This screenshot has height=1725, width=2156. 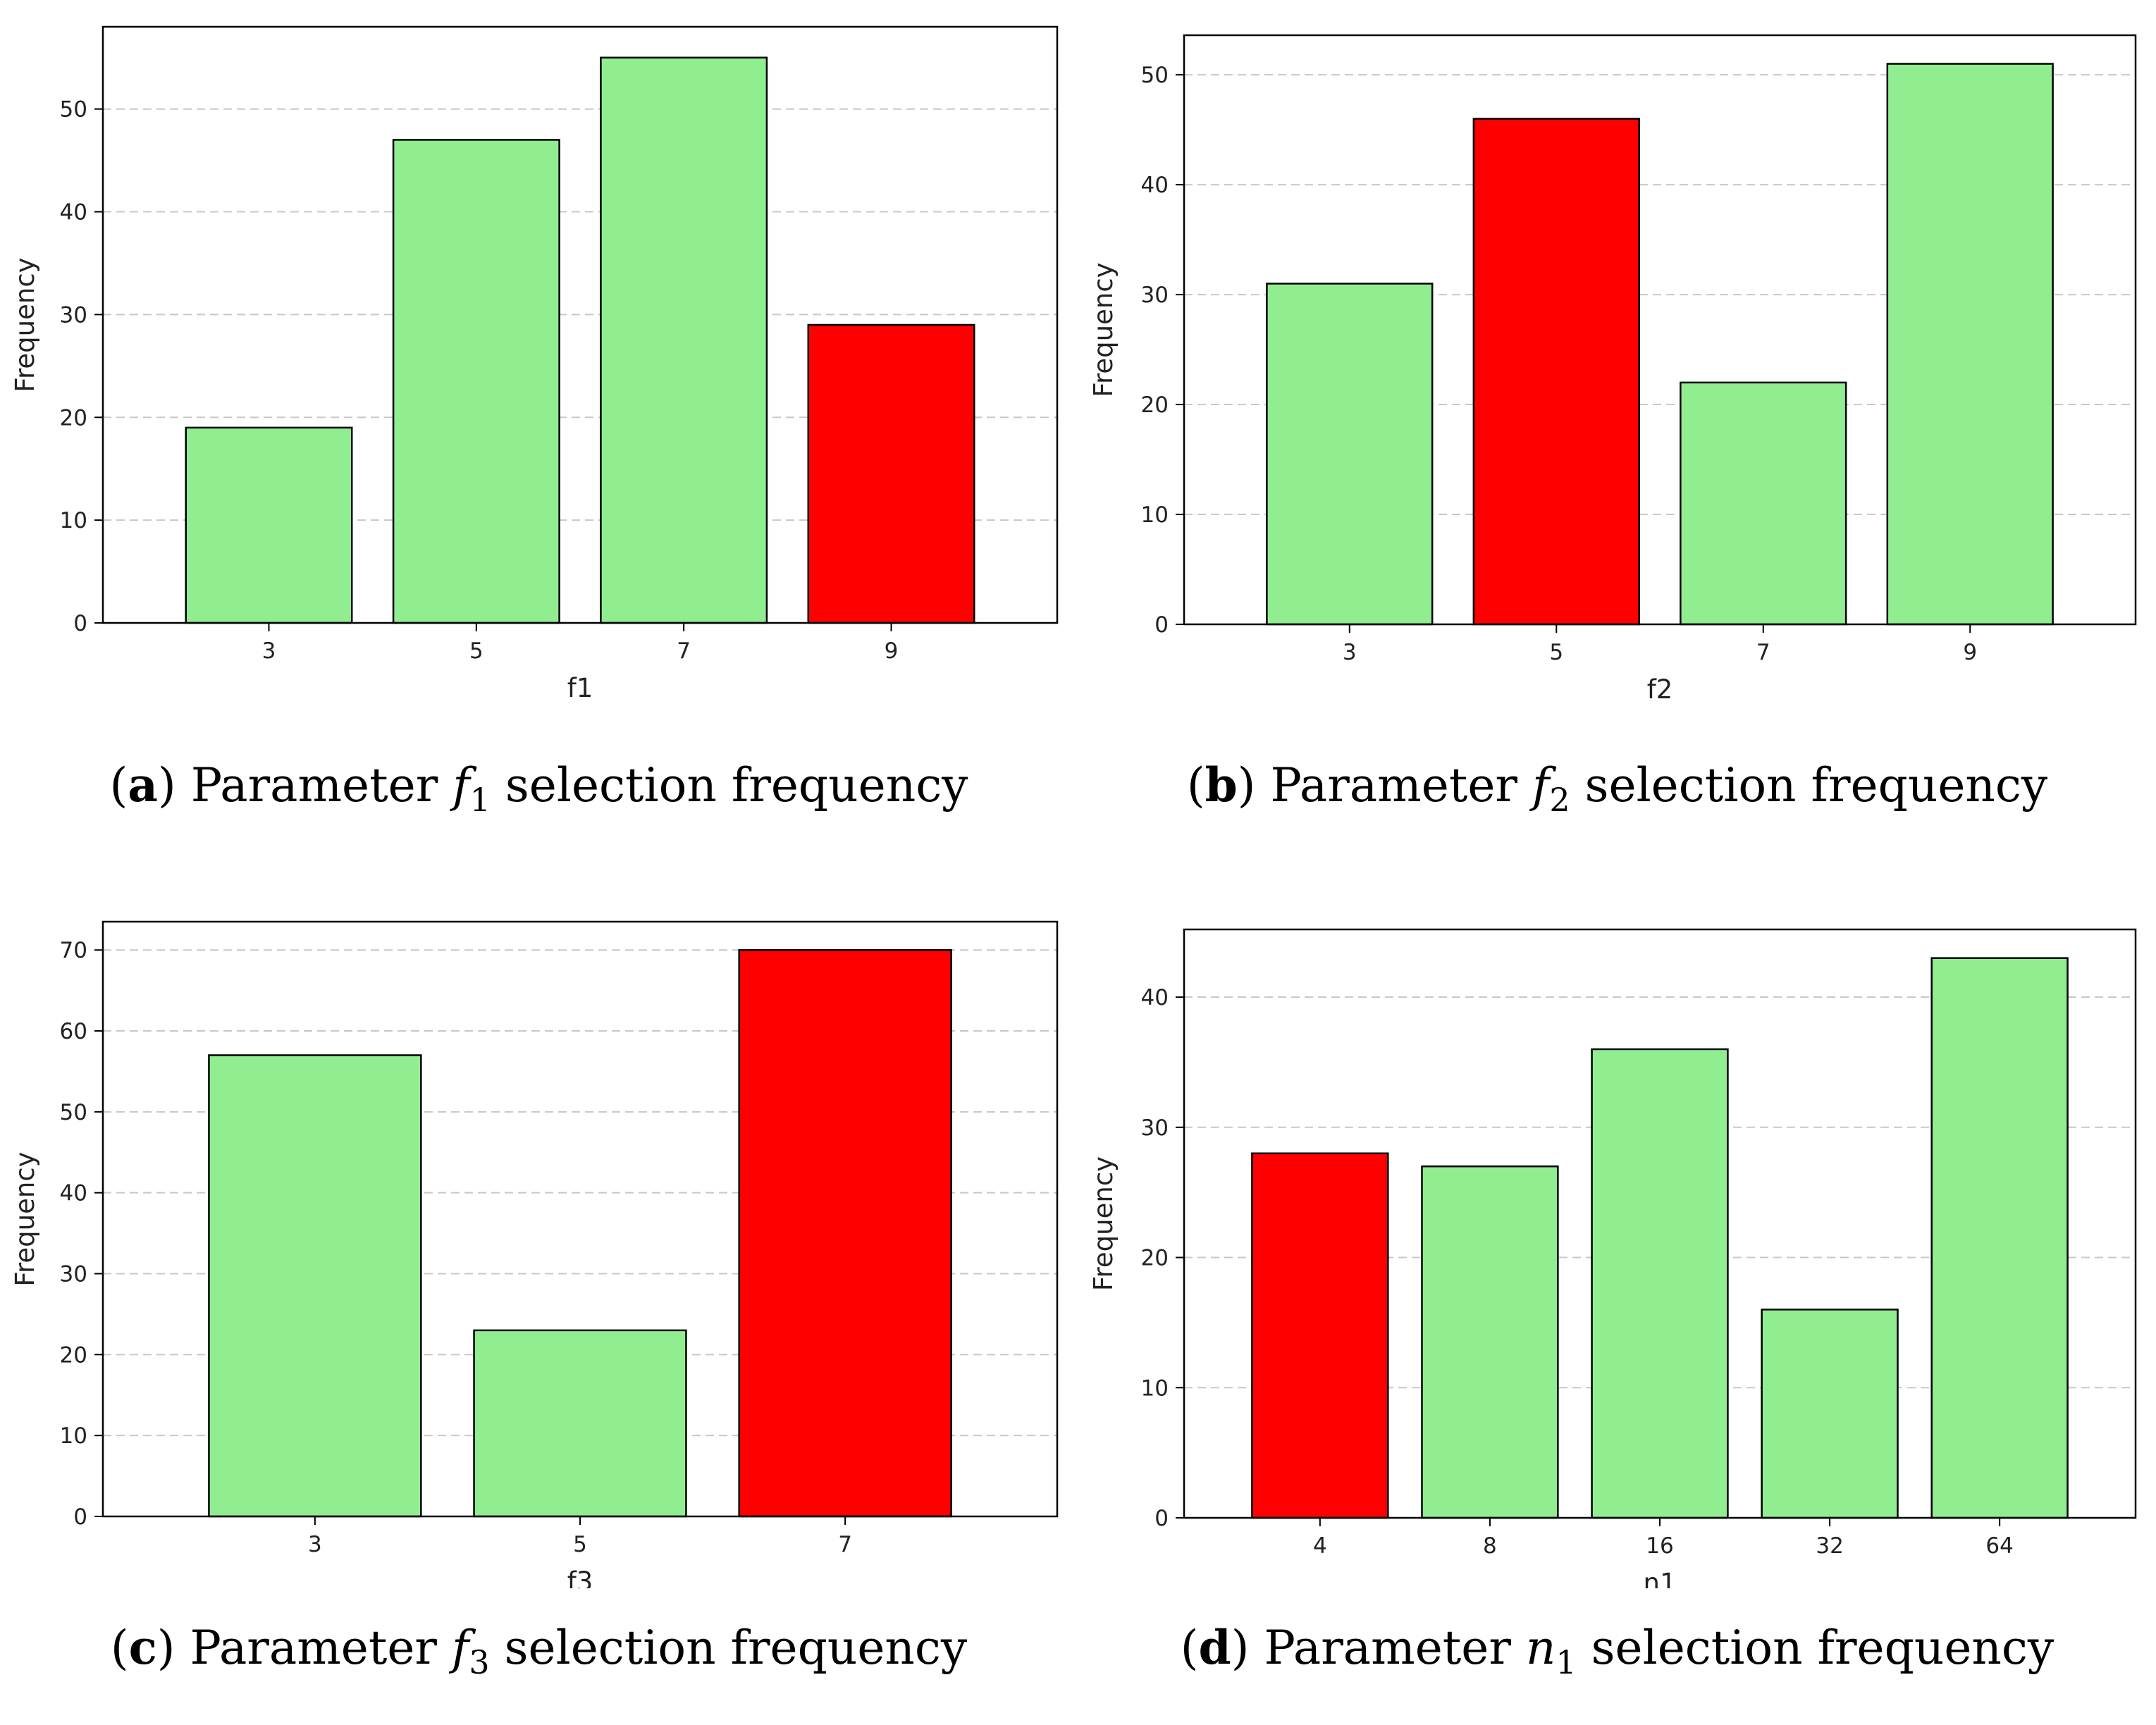 I want to click on caption-b: (b) Parameter f2 selection frequency, so click(x=1617, y=789).